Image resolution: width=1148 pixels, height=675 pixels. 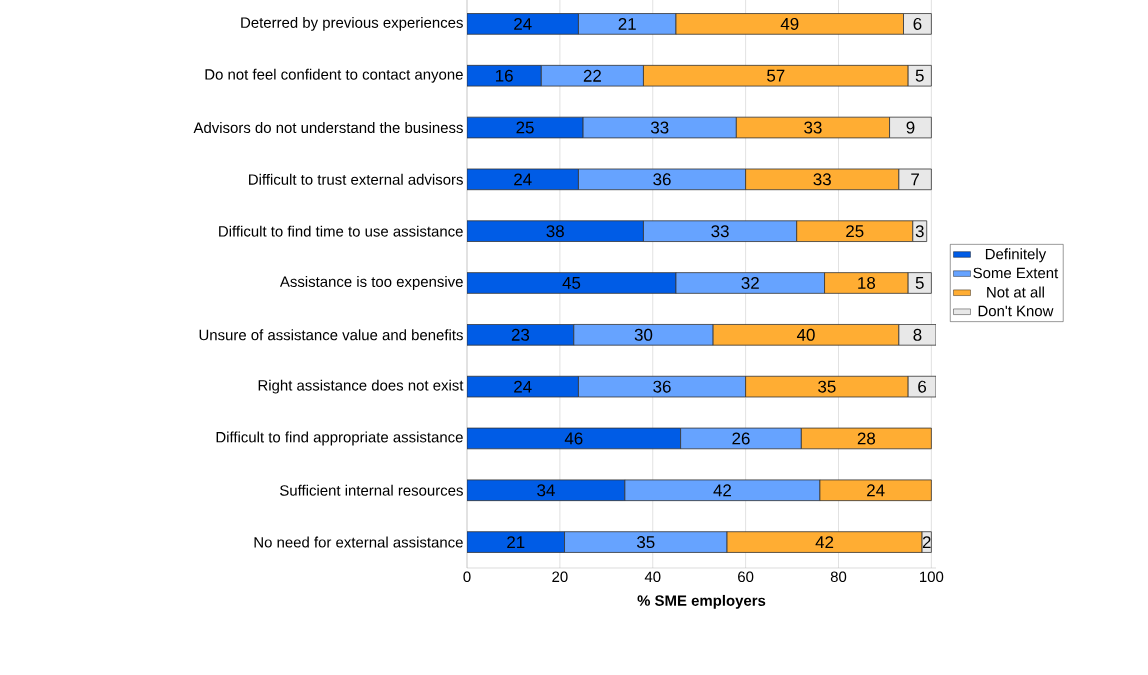 I want to click on x-tick-label: 60, so click(x=746, y=577).